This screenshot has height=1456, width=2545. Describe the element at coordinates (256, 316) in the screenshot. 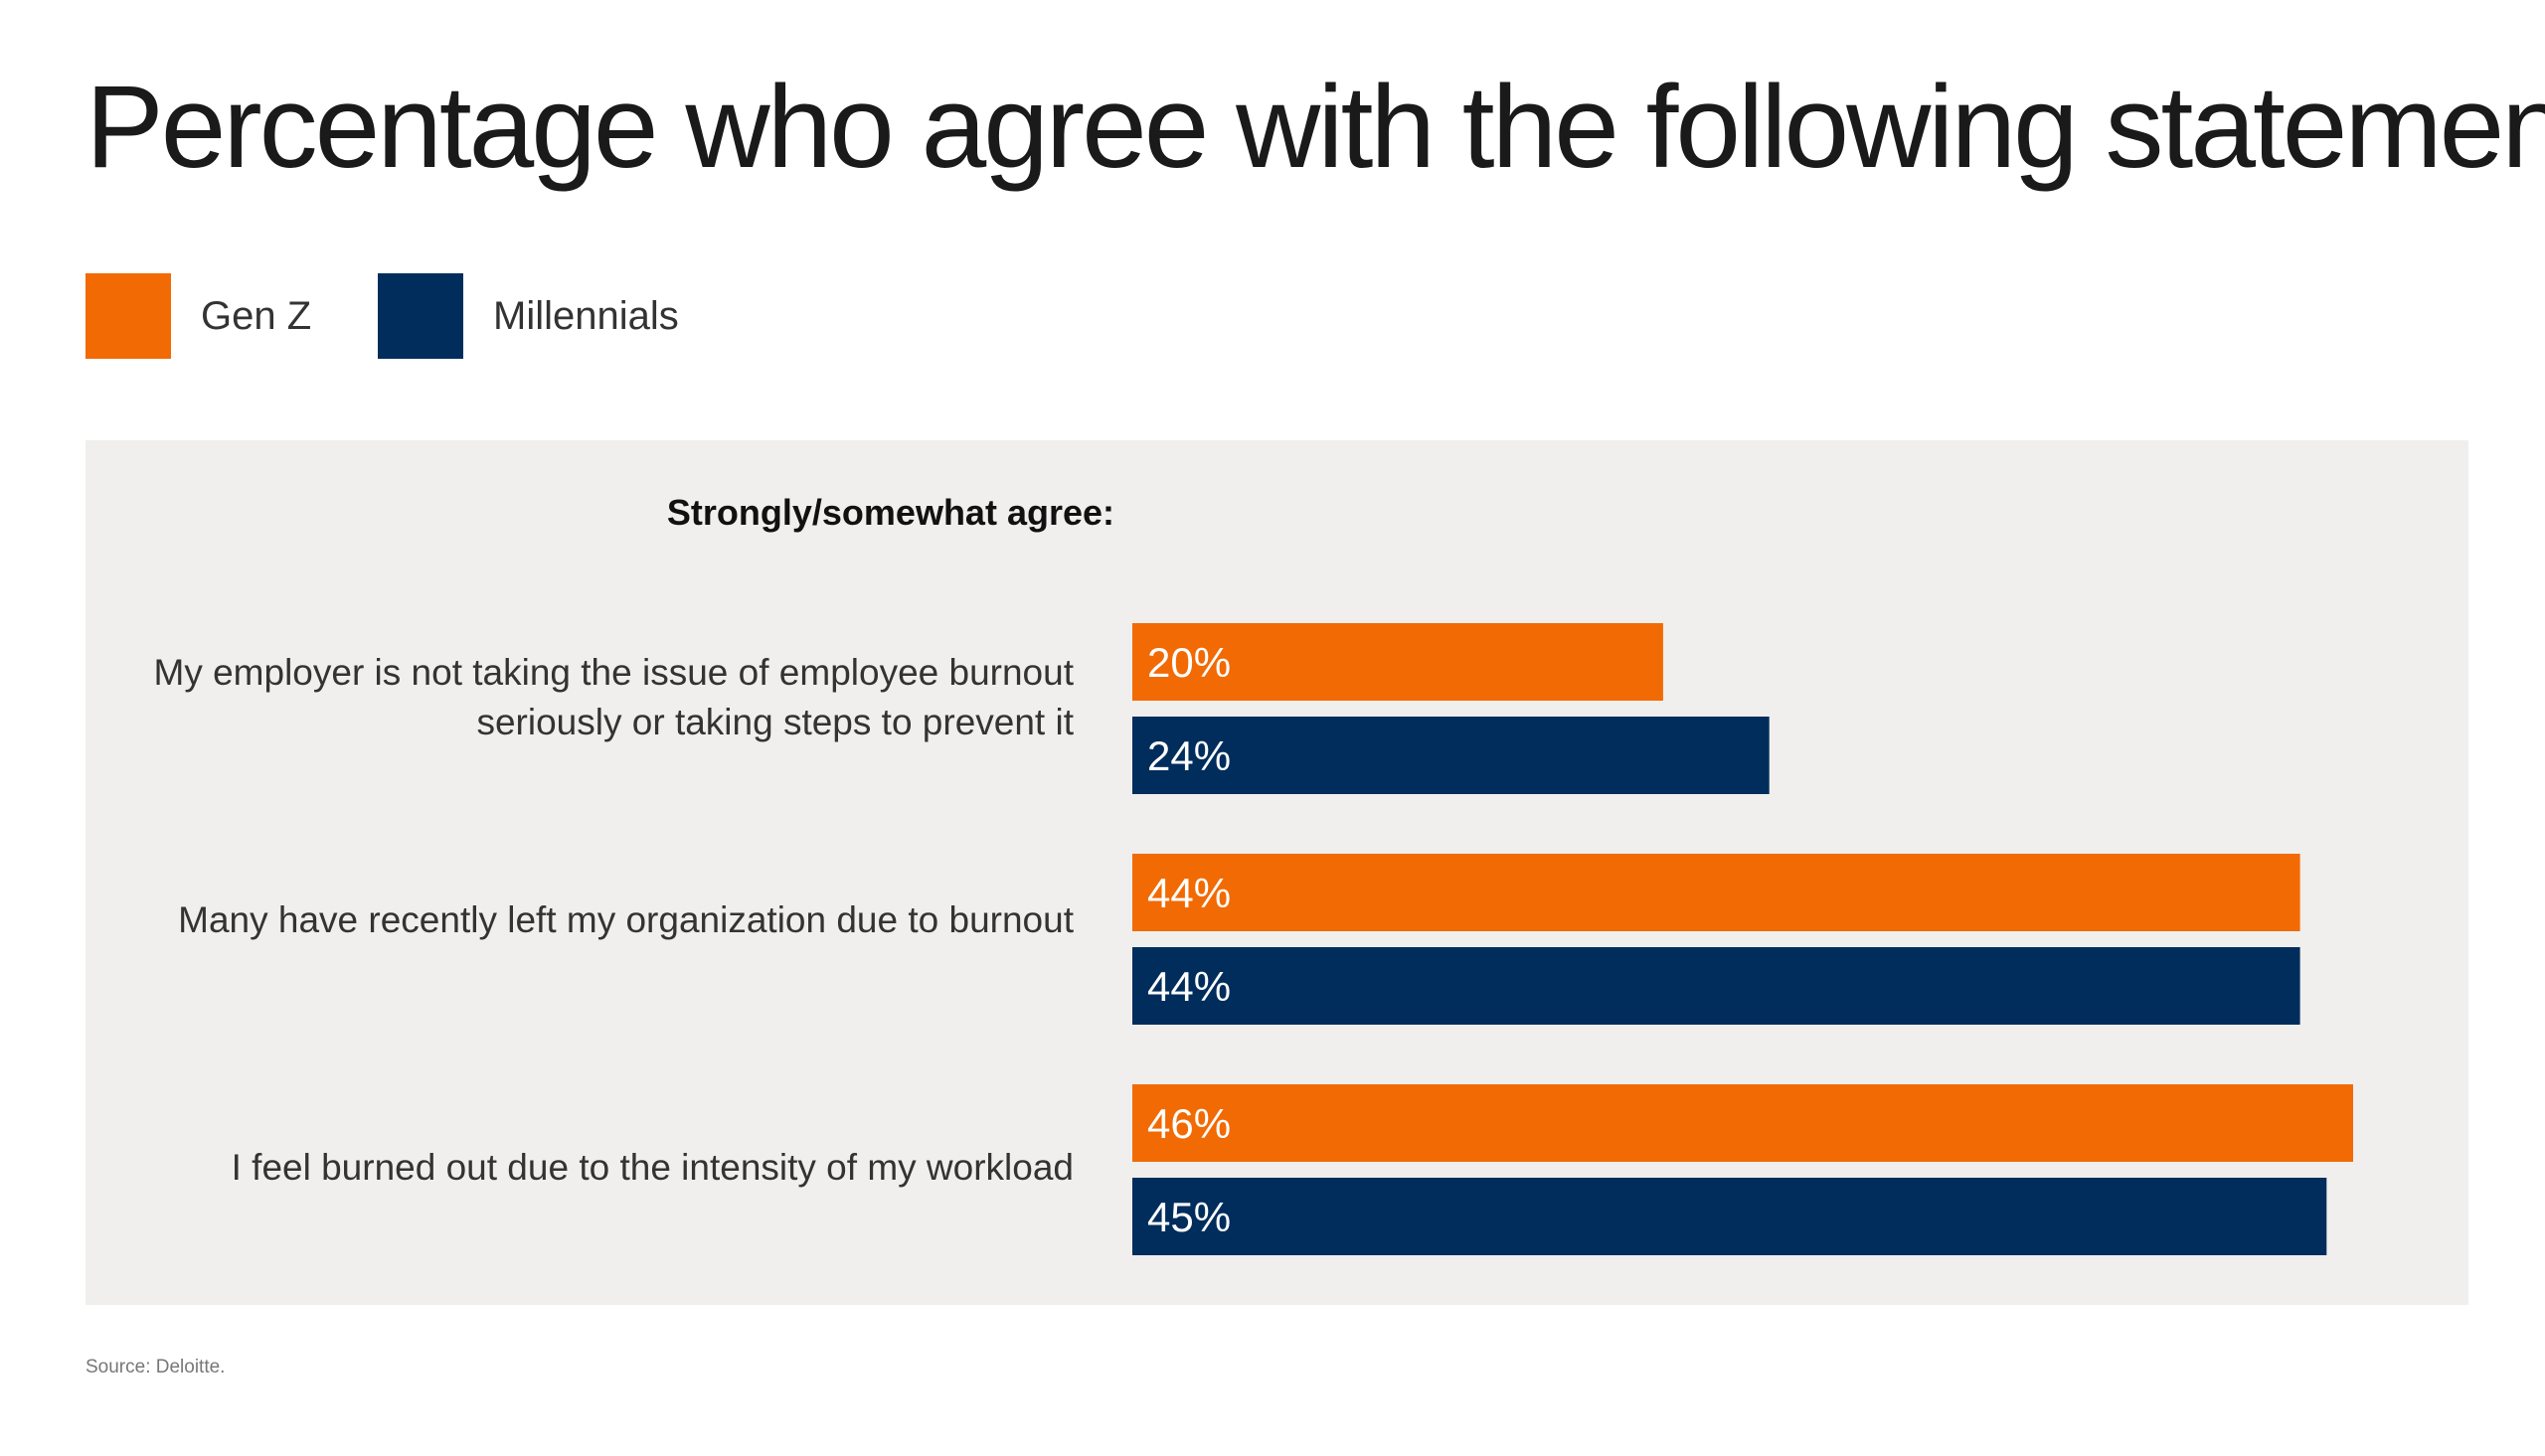

I see `legend-label-genz: Gen Z` at that location.